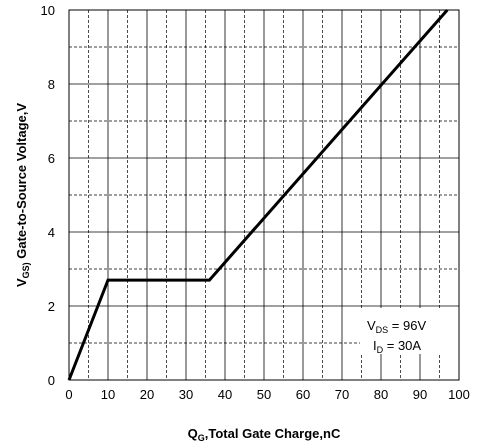 The width and height of the screenshot is (479, 445). I want to click on x-tick-label: 70, so click(342, 394).